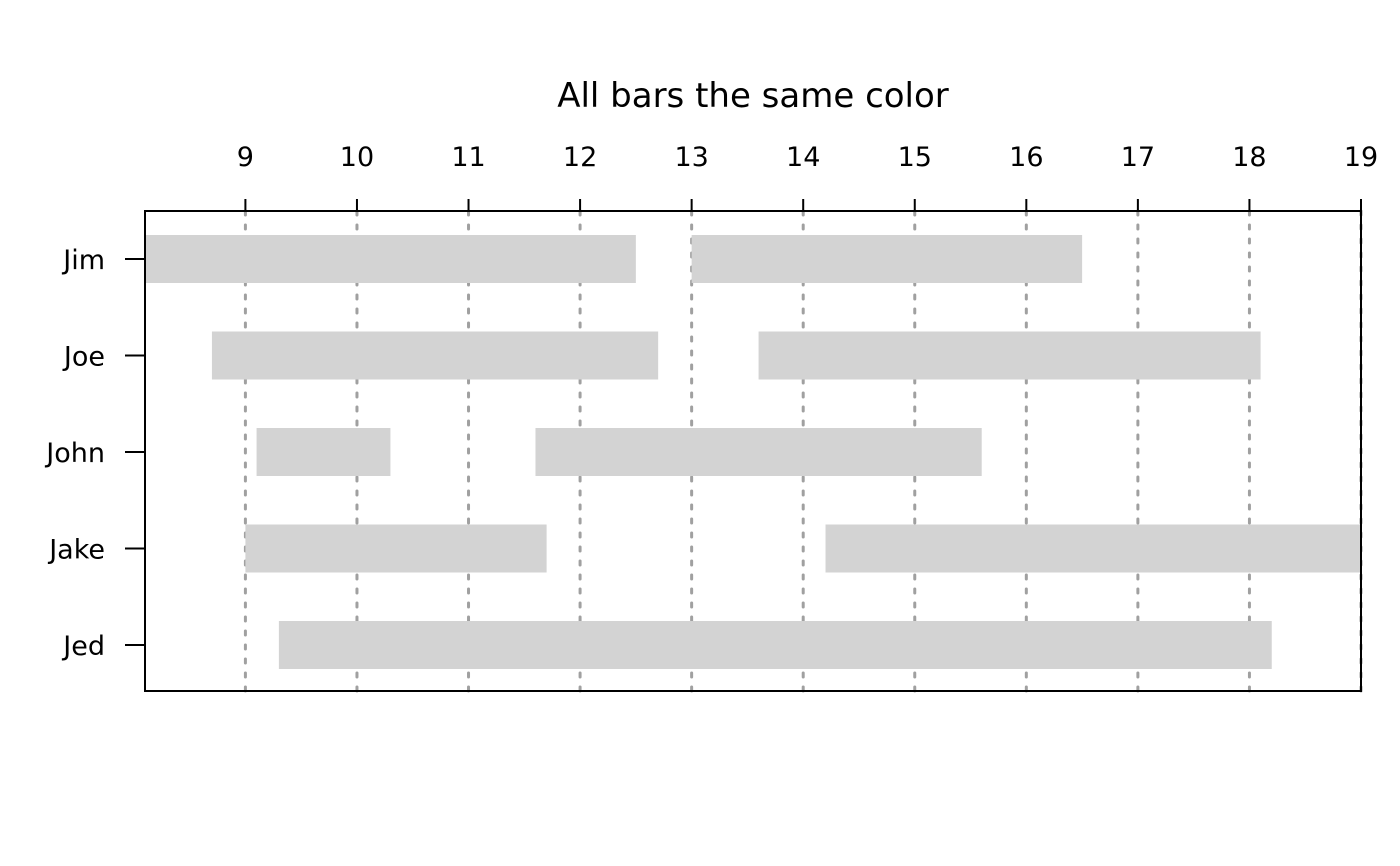  What do you see at coordinates (803, 157) in the screenshot?
I see `x-tick-label: 14` at bounding box center [803, 157].